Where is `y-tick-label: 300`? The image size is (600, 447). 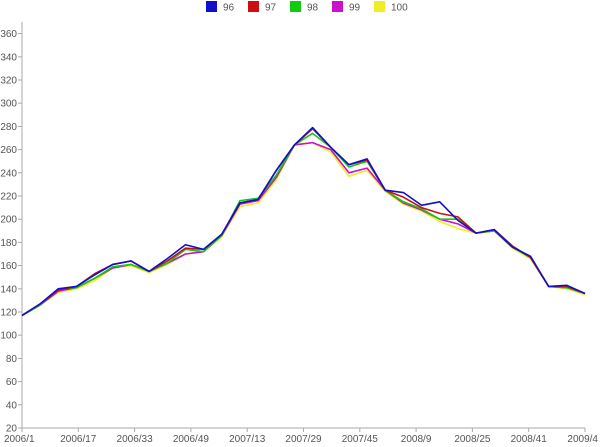
y-tick-label: 300 is located at coordinates (8, 104).